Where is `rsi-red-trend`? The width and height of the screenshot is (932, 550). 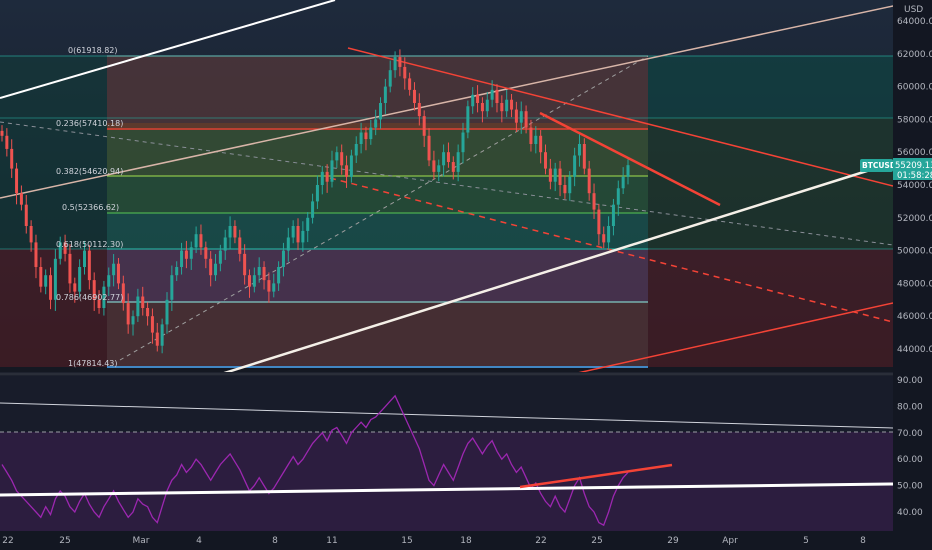 rsi-red-trend is located at coordinates (596, 476).